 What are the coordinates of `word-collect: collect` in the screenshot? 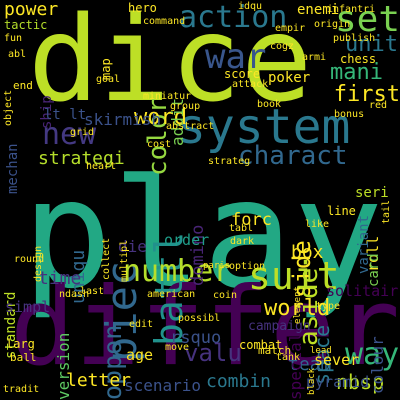 It's located at (106, 258).